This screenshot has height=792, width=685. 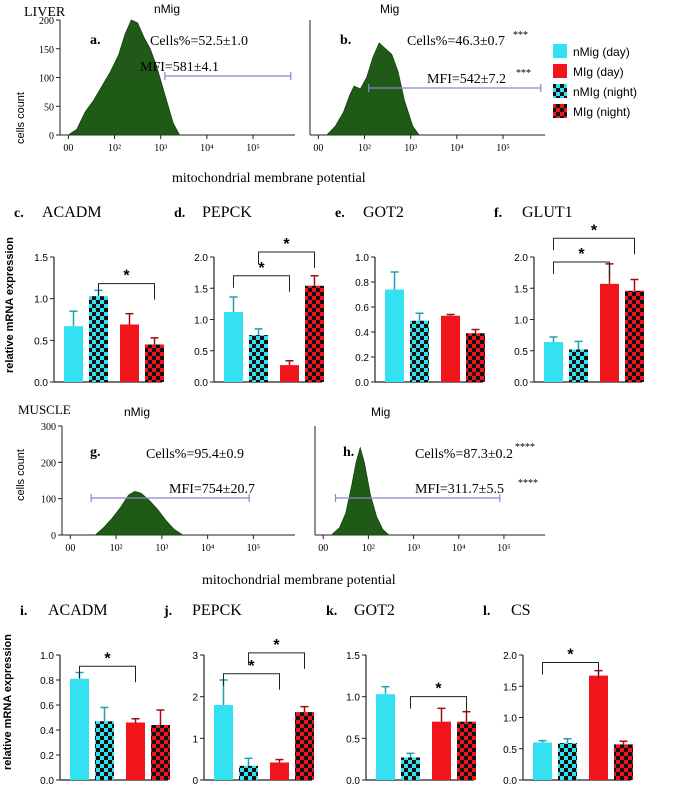 I want to click on mfi-significance: ***, so click(x=523, y=73).